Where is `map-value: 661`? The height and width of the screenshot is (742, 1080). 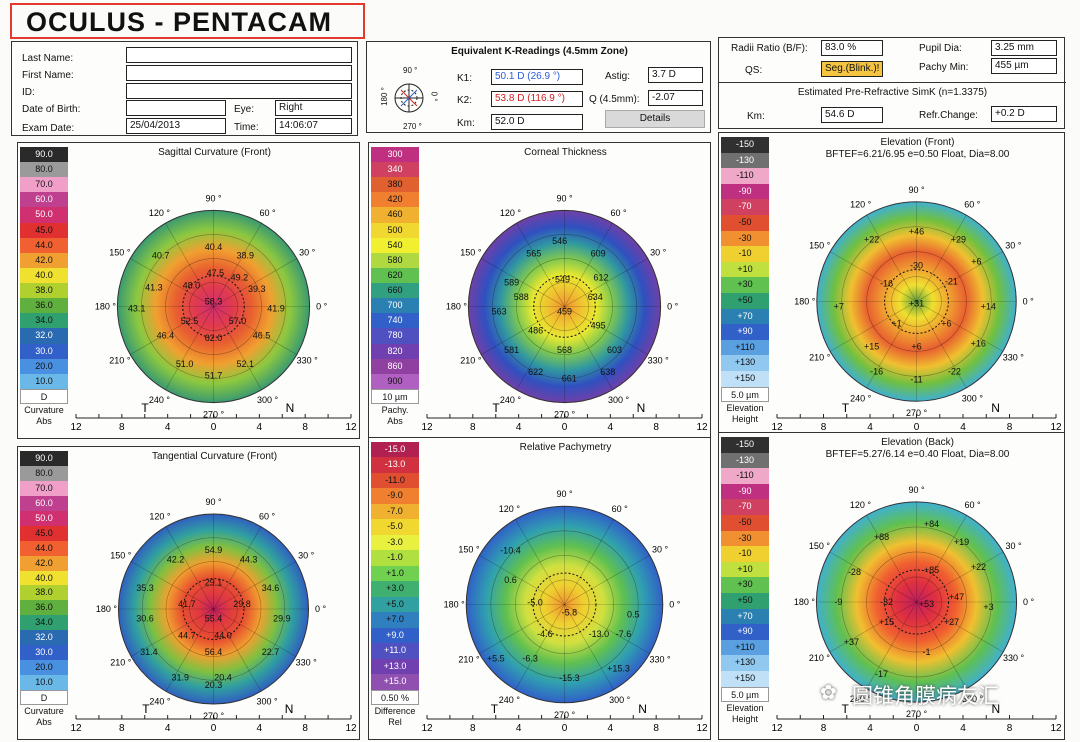 map-value: 661 is located at coordinates (569, 379).